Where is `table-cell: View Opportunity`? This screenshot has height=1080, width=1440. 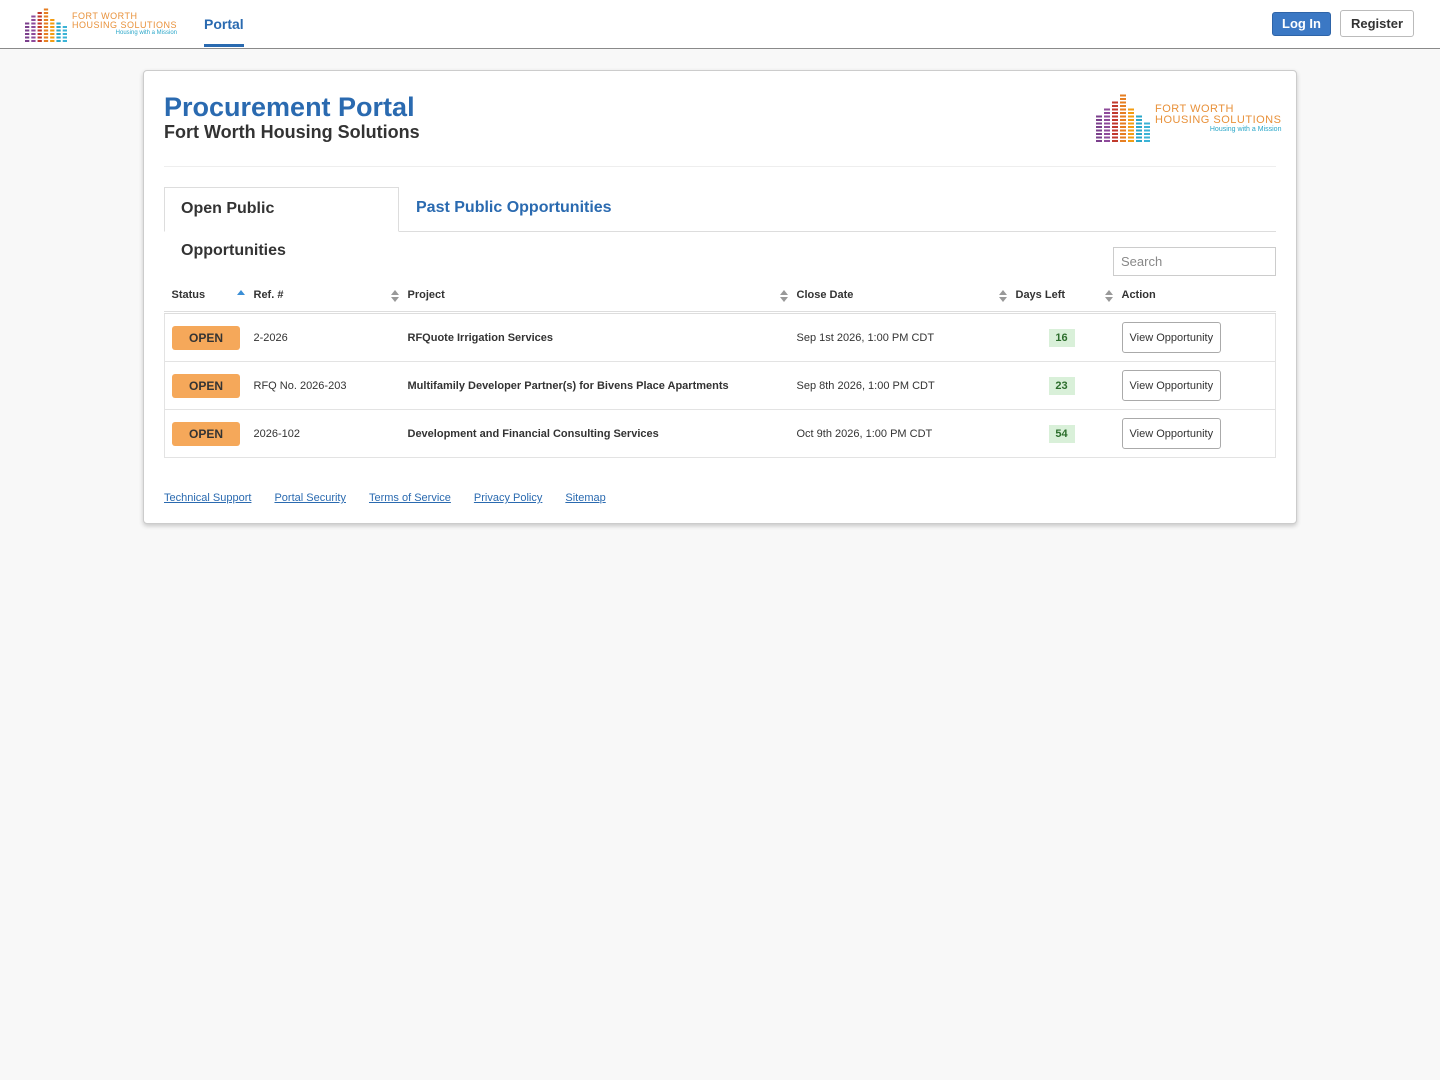 table-cell: View Opportunity is located at coordinates (1195, 433).